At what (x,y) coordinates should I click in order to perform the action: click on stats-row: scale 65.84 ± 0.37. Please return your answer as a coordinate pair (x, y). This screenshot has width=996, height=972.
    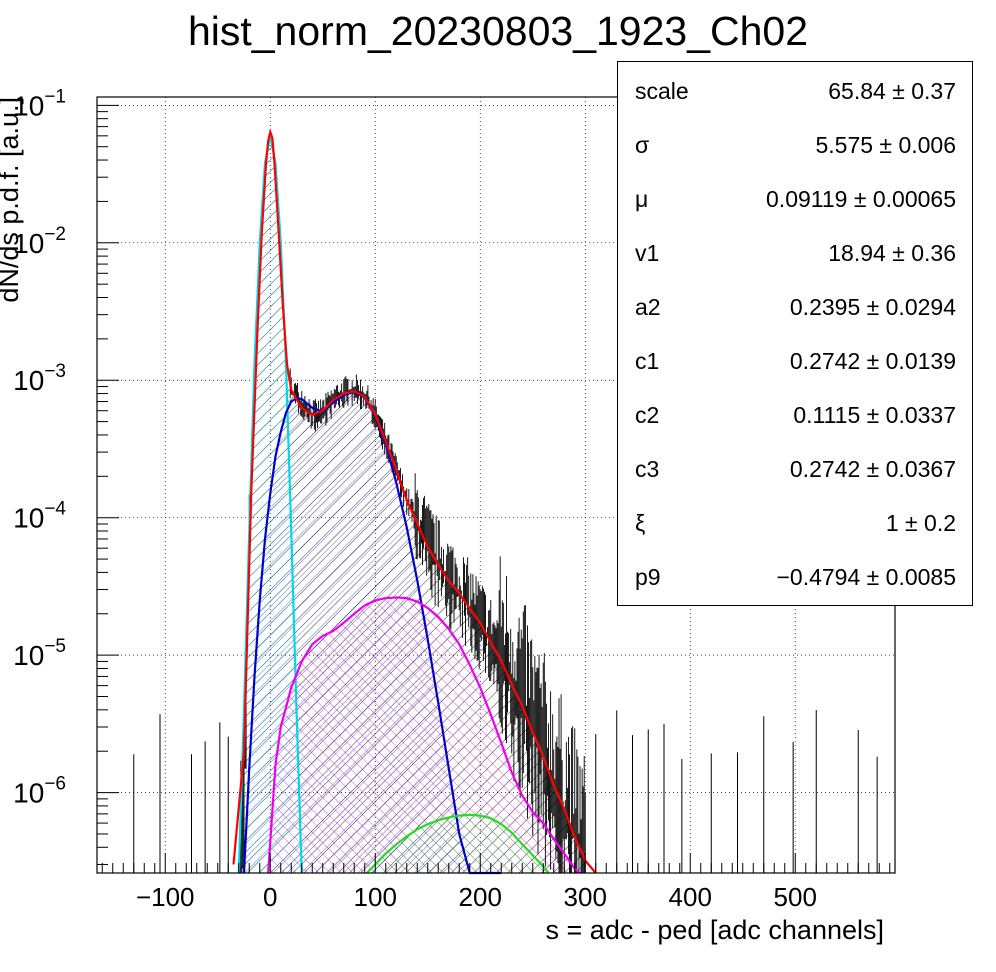
    Looking at the image, I should click on (795, 98).